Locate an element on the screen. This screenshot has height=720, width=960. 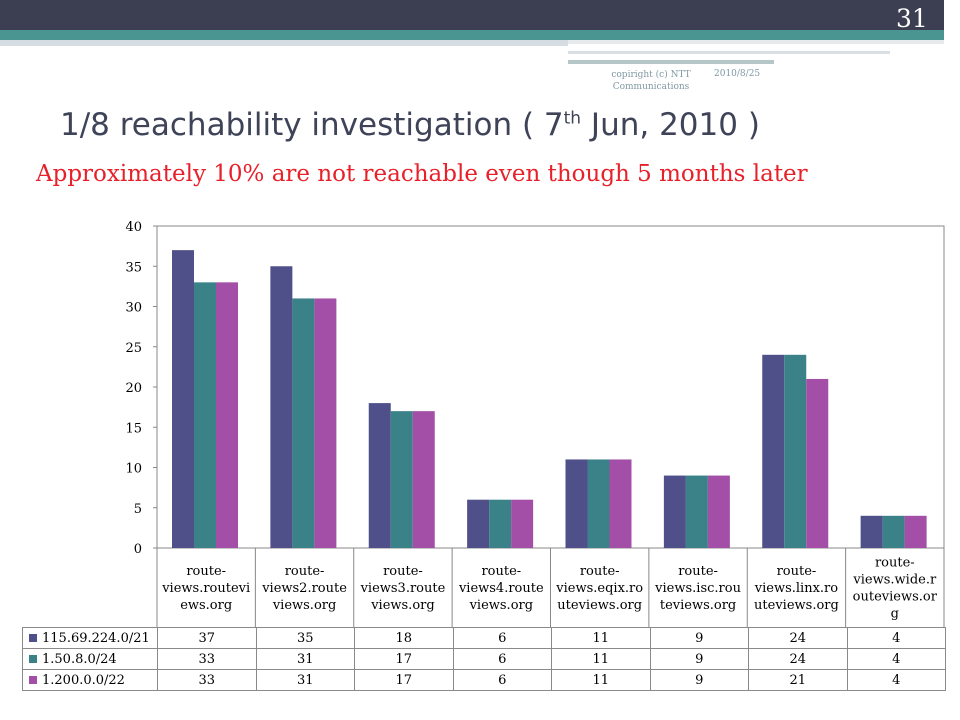
category-label-line: ews.org is located at coordinates (206, 605).